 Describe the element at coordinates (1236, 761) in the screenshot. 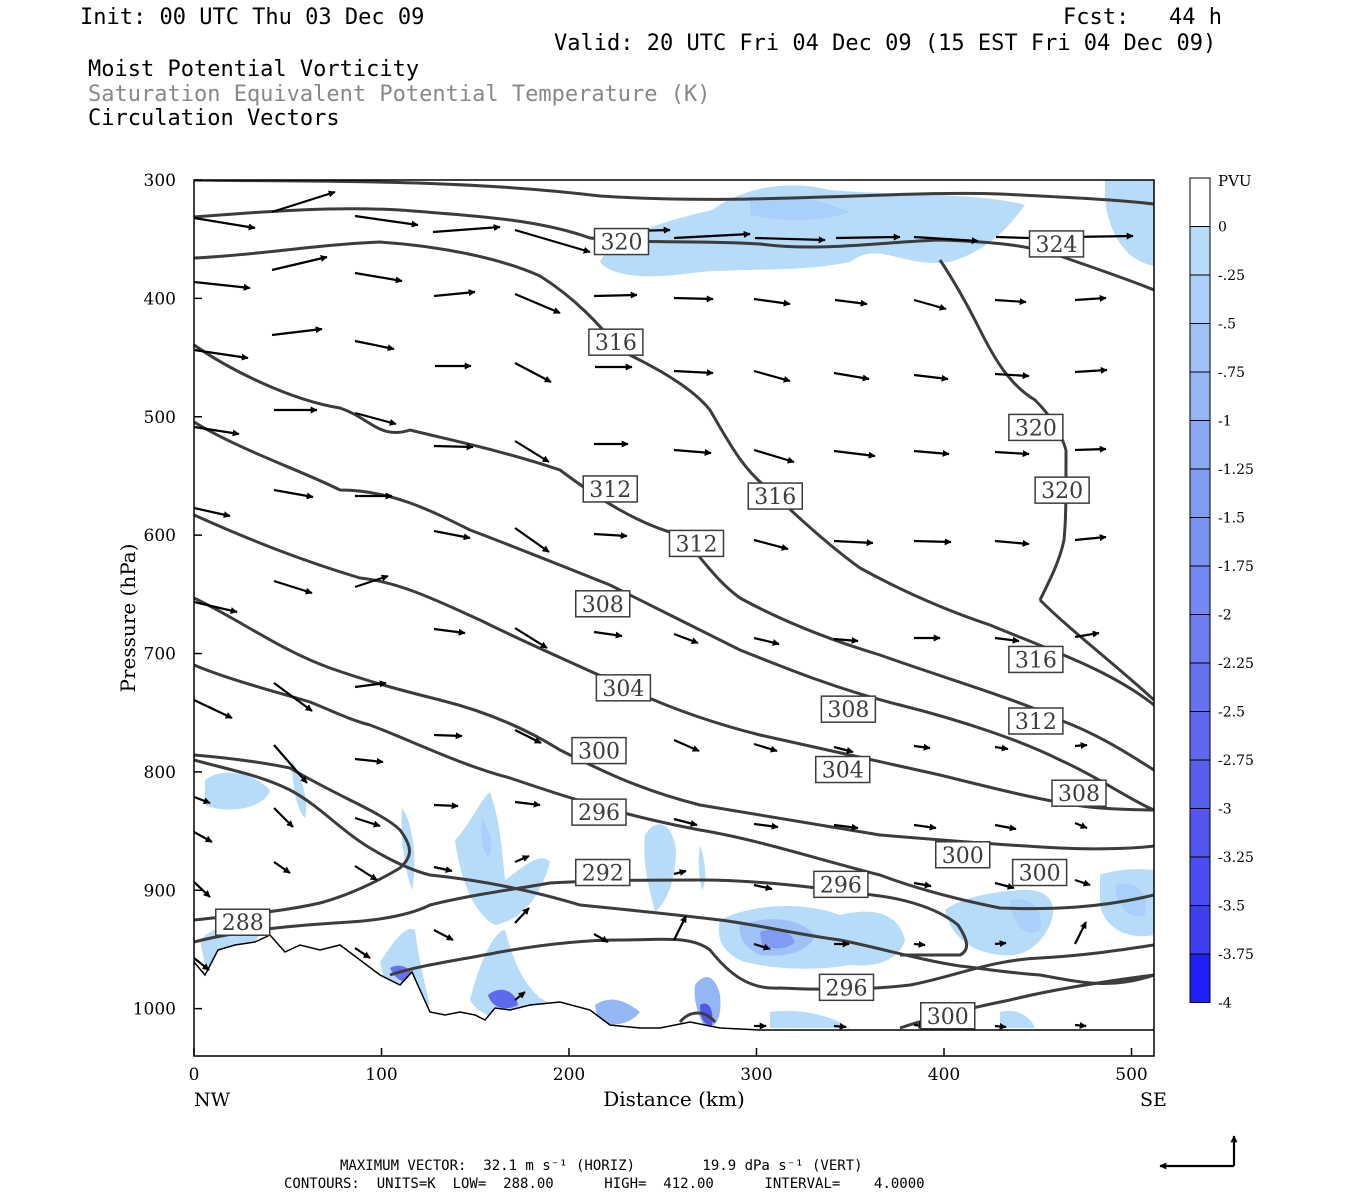

I see `colorbar-label: -2.75` at that location.